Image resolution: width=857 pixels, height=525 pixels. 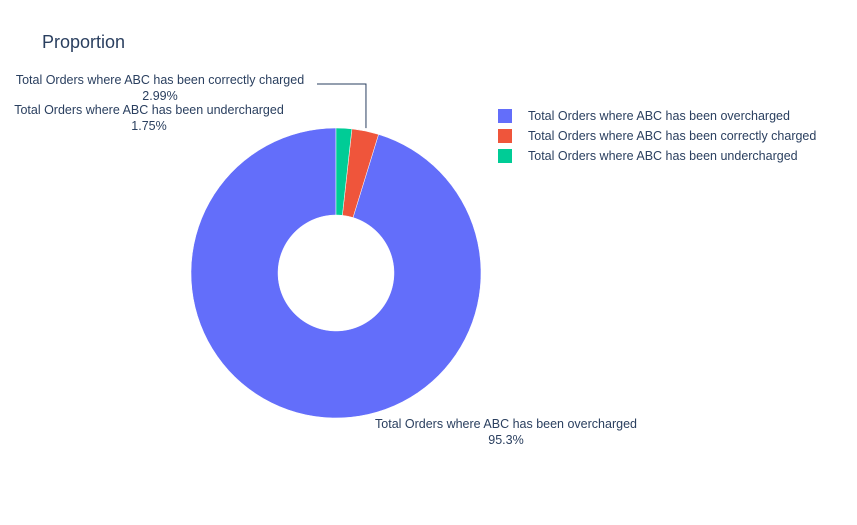 I want to click on slice-percent-undercharged: 1.75%, so click(x=148, y=126).